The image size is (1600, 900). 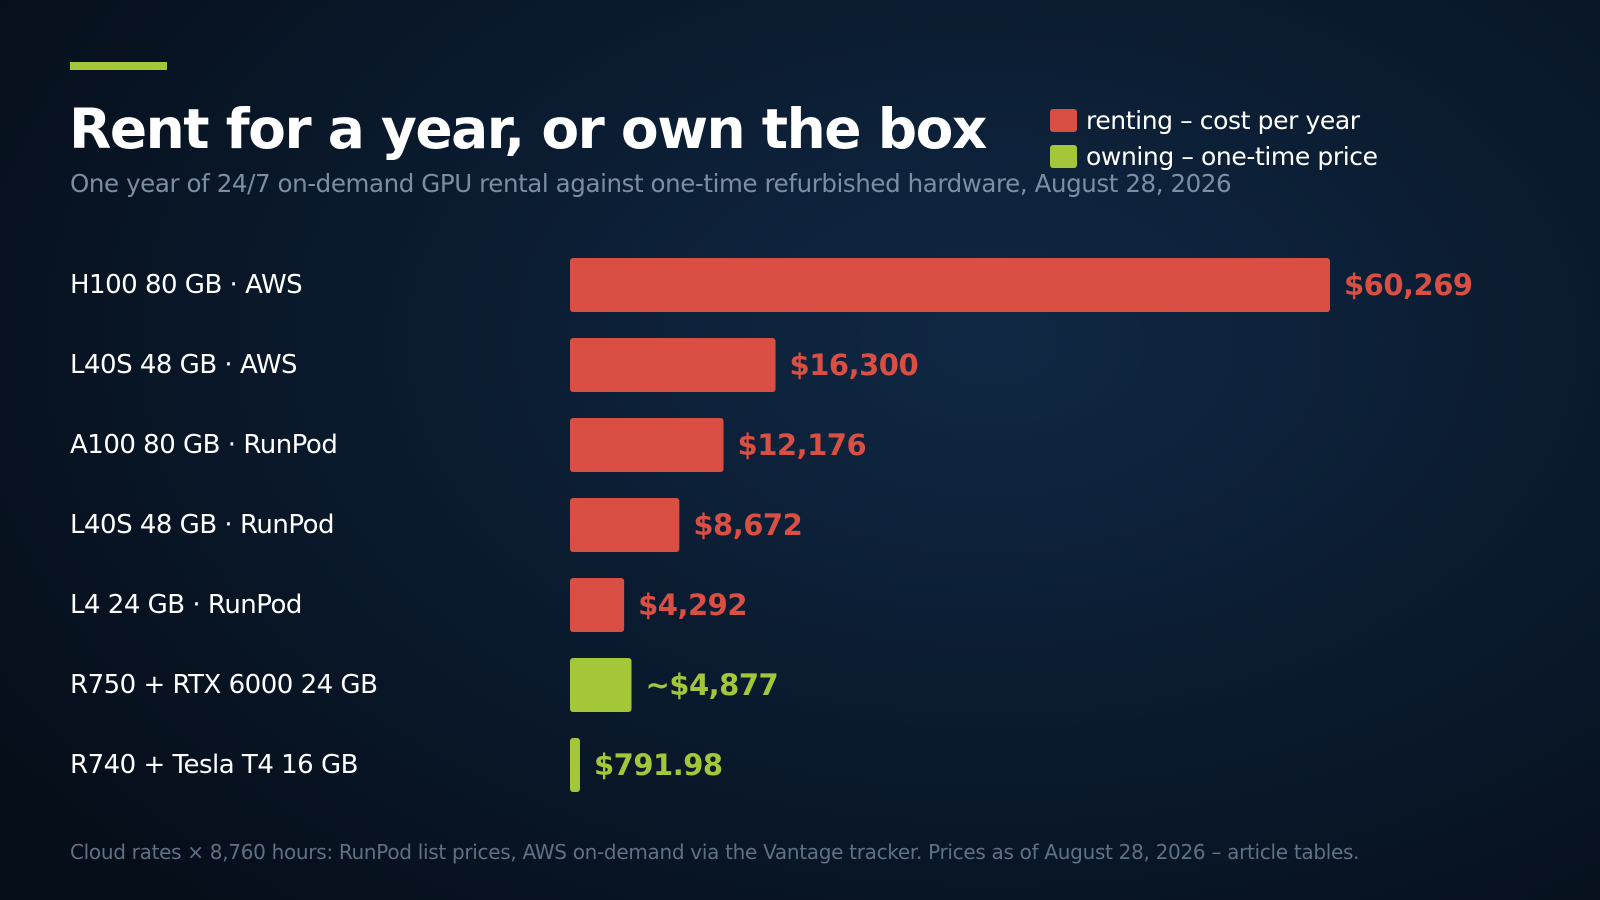 I want to click on category-label: R740 + Tesla T4 16 GB, so click(x=214, y=765).